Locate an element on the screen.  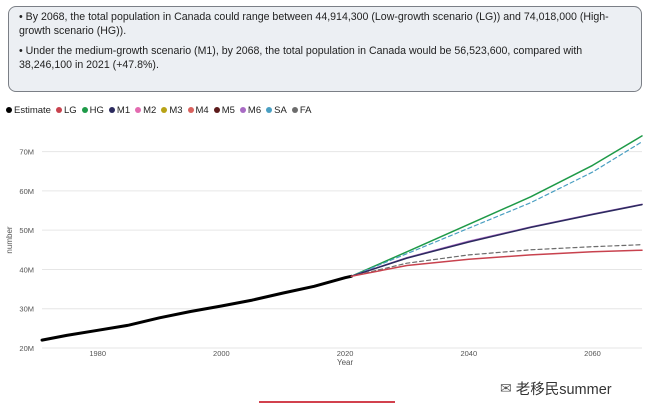
wechat-icon: ✉ is located at coordinates (506, 388).